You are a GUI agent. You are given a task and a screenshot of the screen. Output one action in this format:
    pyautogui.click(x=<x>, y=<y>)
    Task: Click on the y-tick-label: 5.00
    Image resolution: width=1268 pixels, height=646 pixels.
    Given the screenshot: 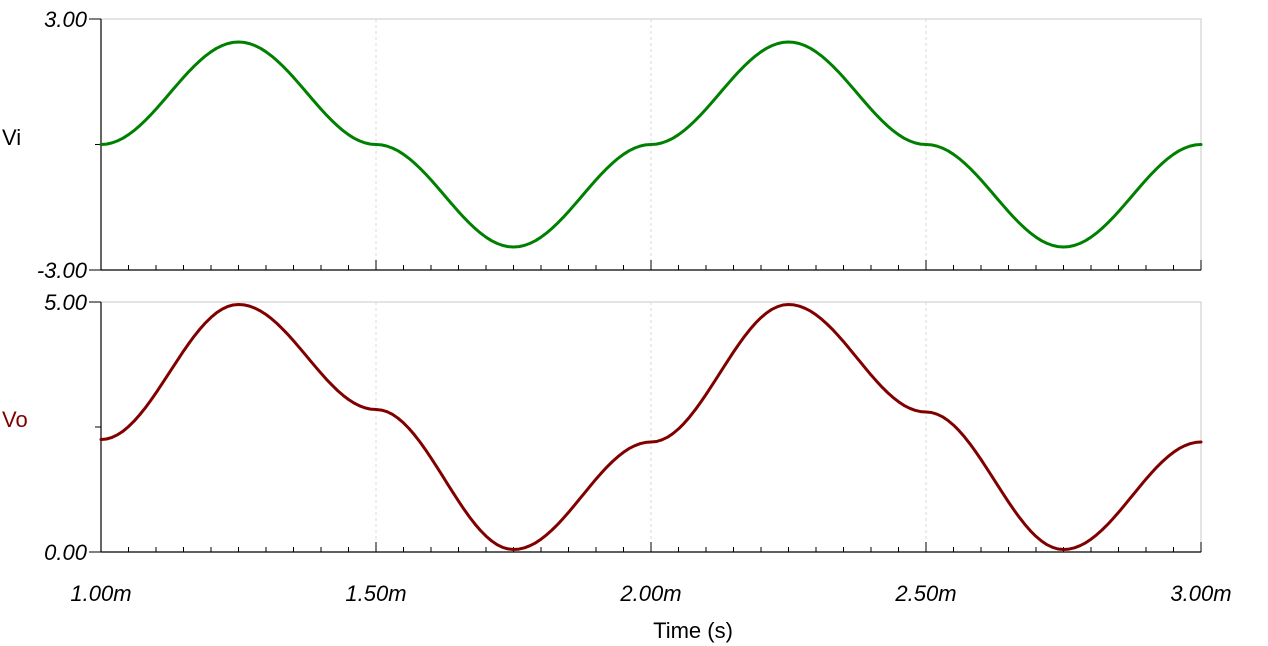 What is the action you would take?
    pyautogui.click(x=66, y=302)
    